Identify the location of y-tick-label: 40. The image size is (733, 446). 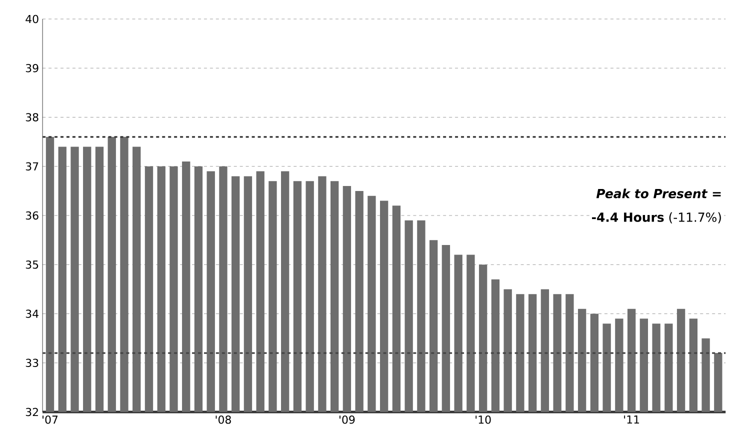
(32, 19).